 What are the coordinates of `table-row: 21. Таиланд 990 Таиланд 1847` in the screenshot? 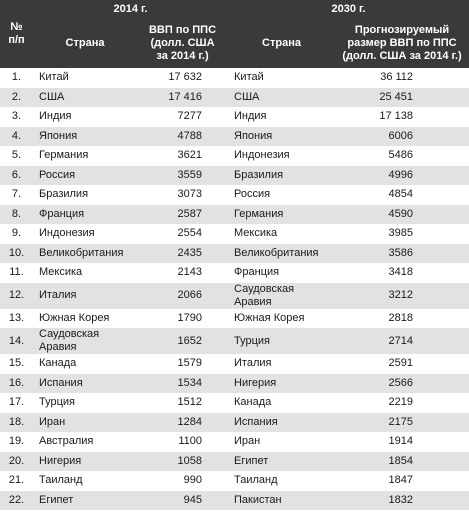 It's located at (234, 481).